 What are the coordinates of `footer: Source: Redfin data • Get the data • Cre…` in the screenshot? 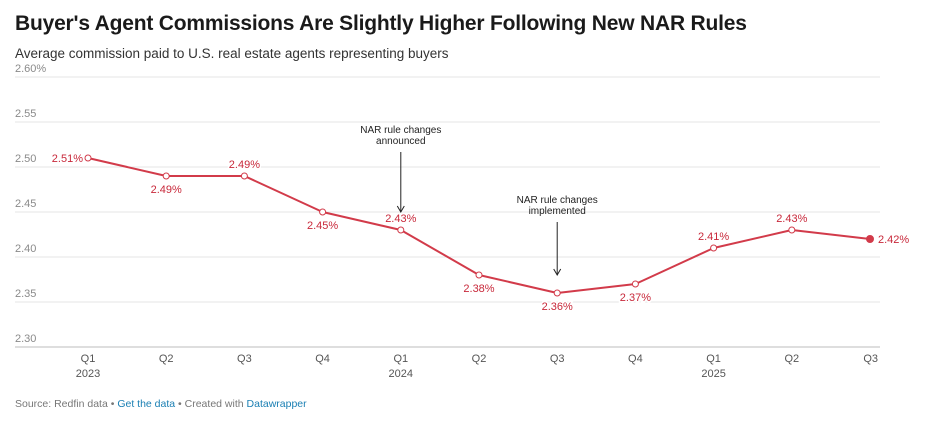 It's located at (161, 404).